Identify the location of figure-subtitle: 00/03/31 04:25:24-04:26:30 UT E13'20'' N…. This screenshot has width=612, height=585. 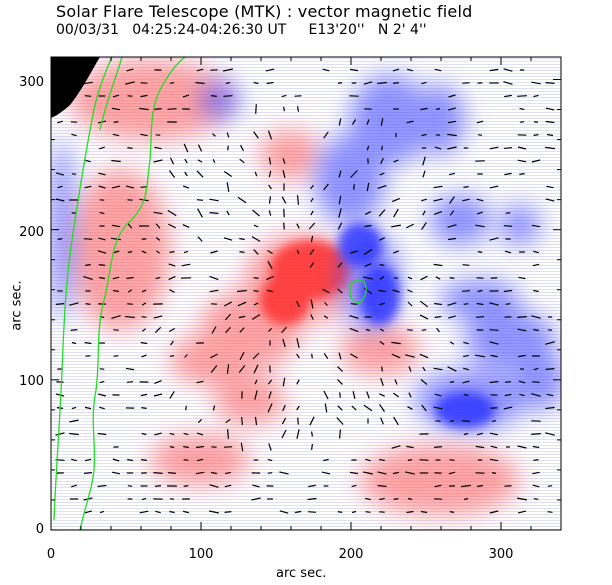
(241, 30).